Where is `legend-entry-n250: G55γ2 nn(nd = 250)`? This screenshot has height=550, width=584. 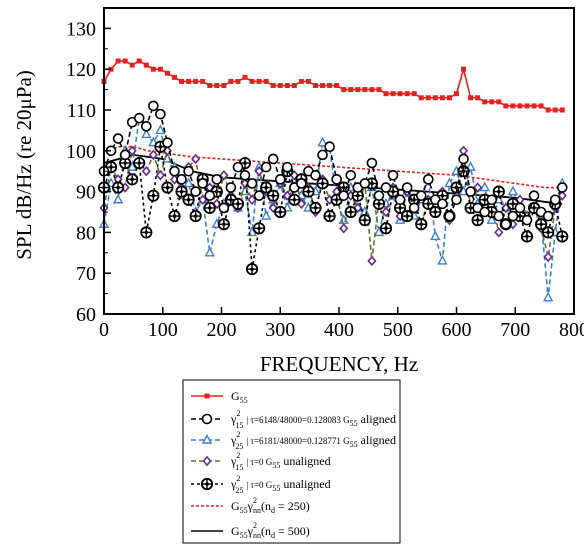 legend-entry-n250: G55γ2 nn(nd = 250) is located at coordinates (250, 505).